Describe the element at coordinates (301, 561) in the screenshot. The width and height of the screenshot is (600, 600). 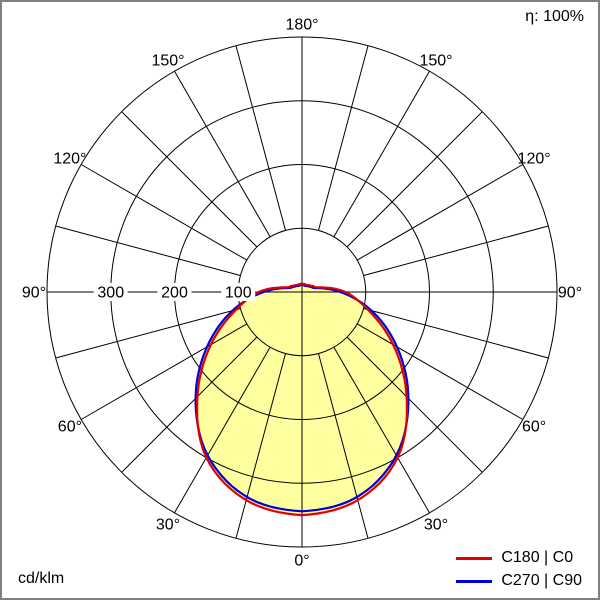
I see `angle-label: 0°` at that location.